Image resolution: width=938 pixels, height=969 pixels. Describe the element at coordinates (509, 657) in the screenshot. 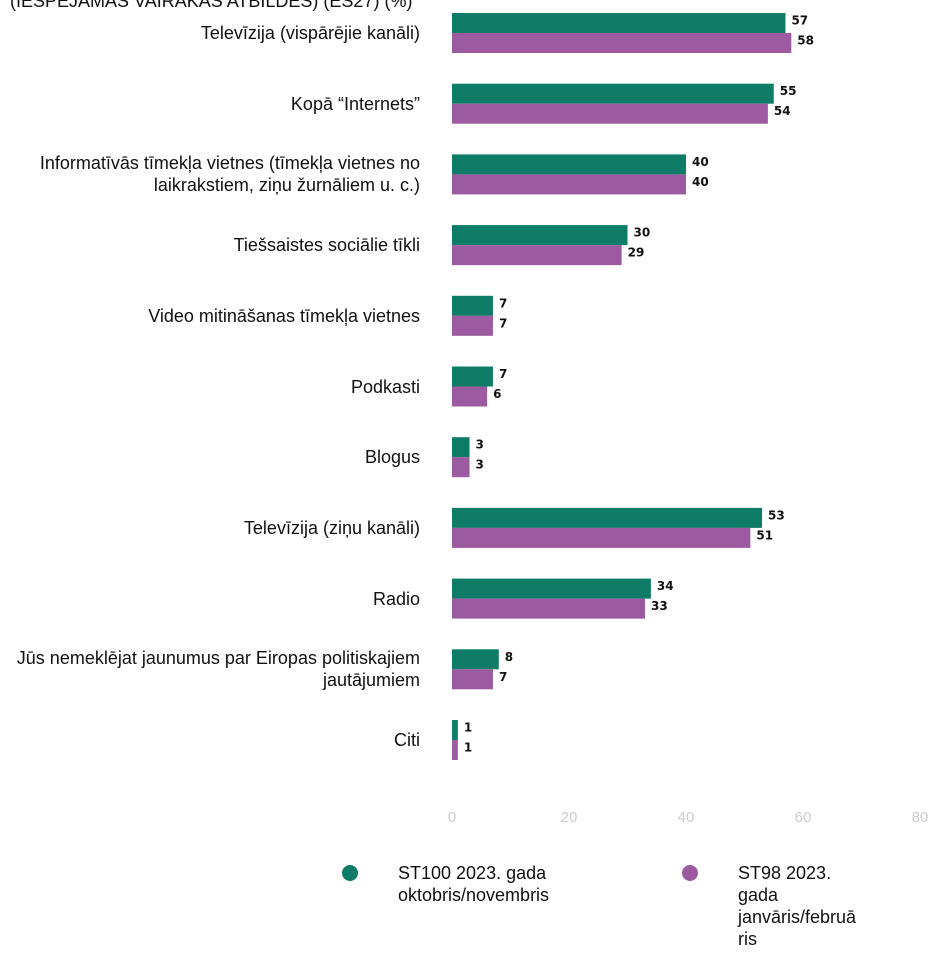

I see `value-label: 8` at that location.